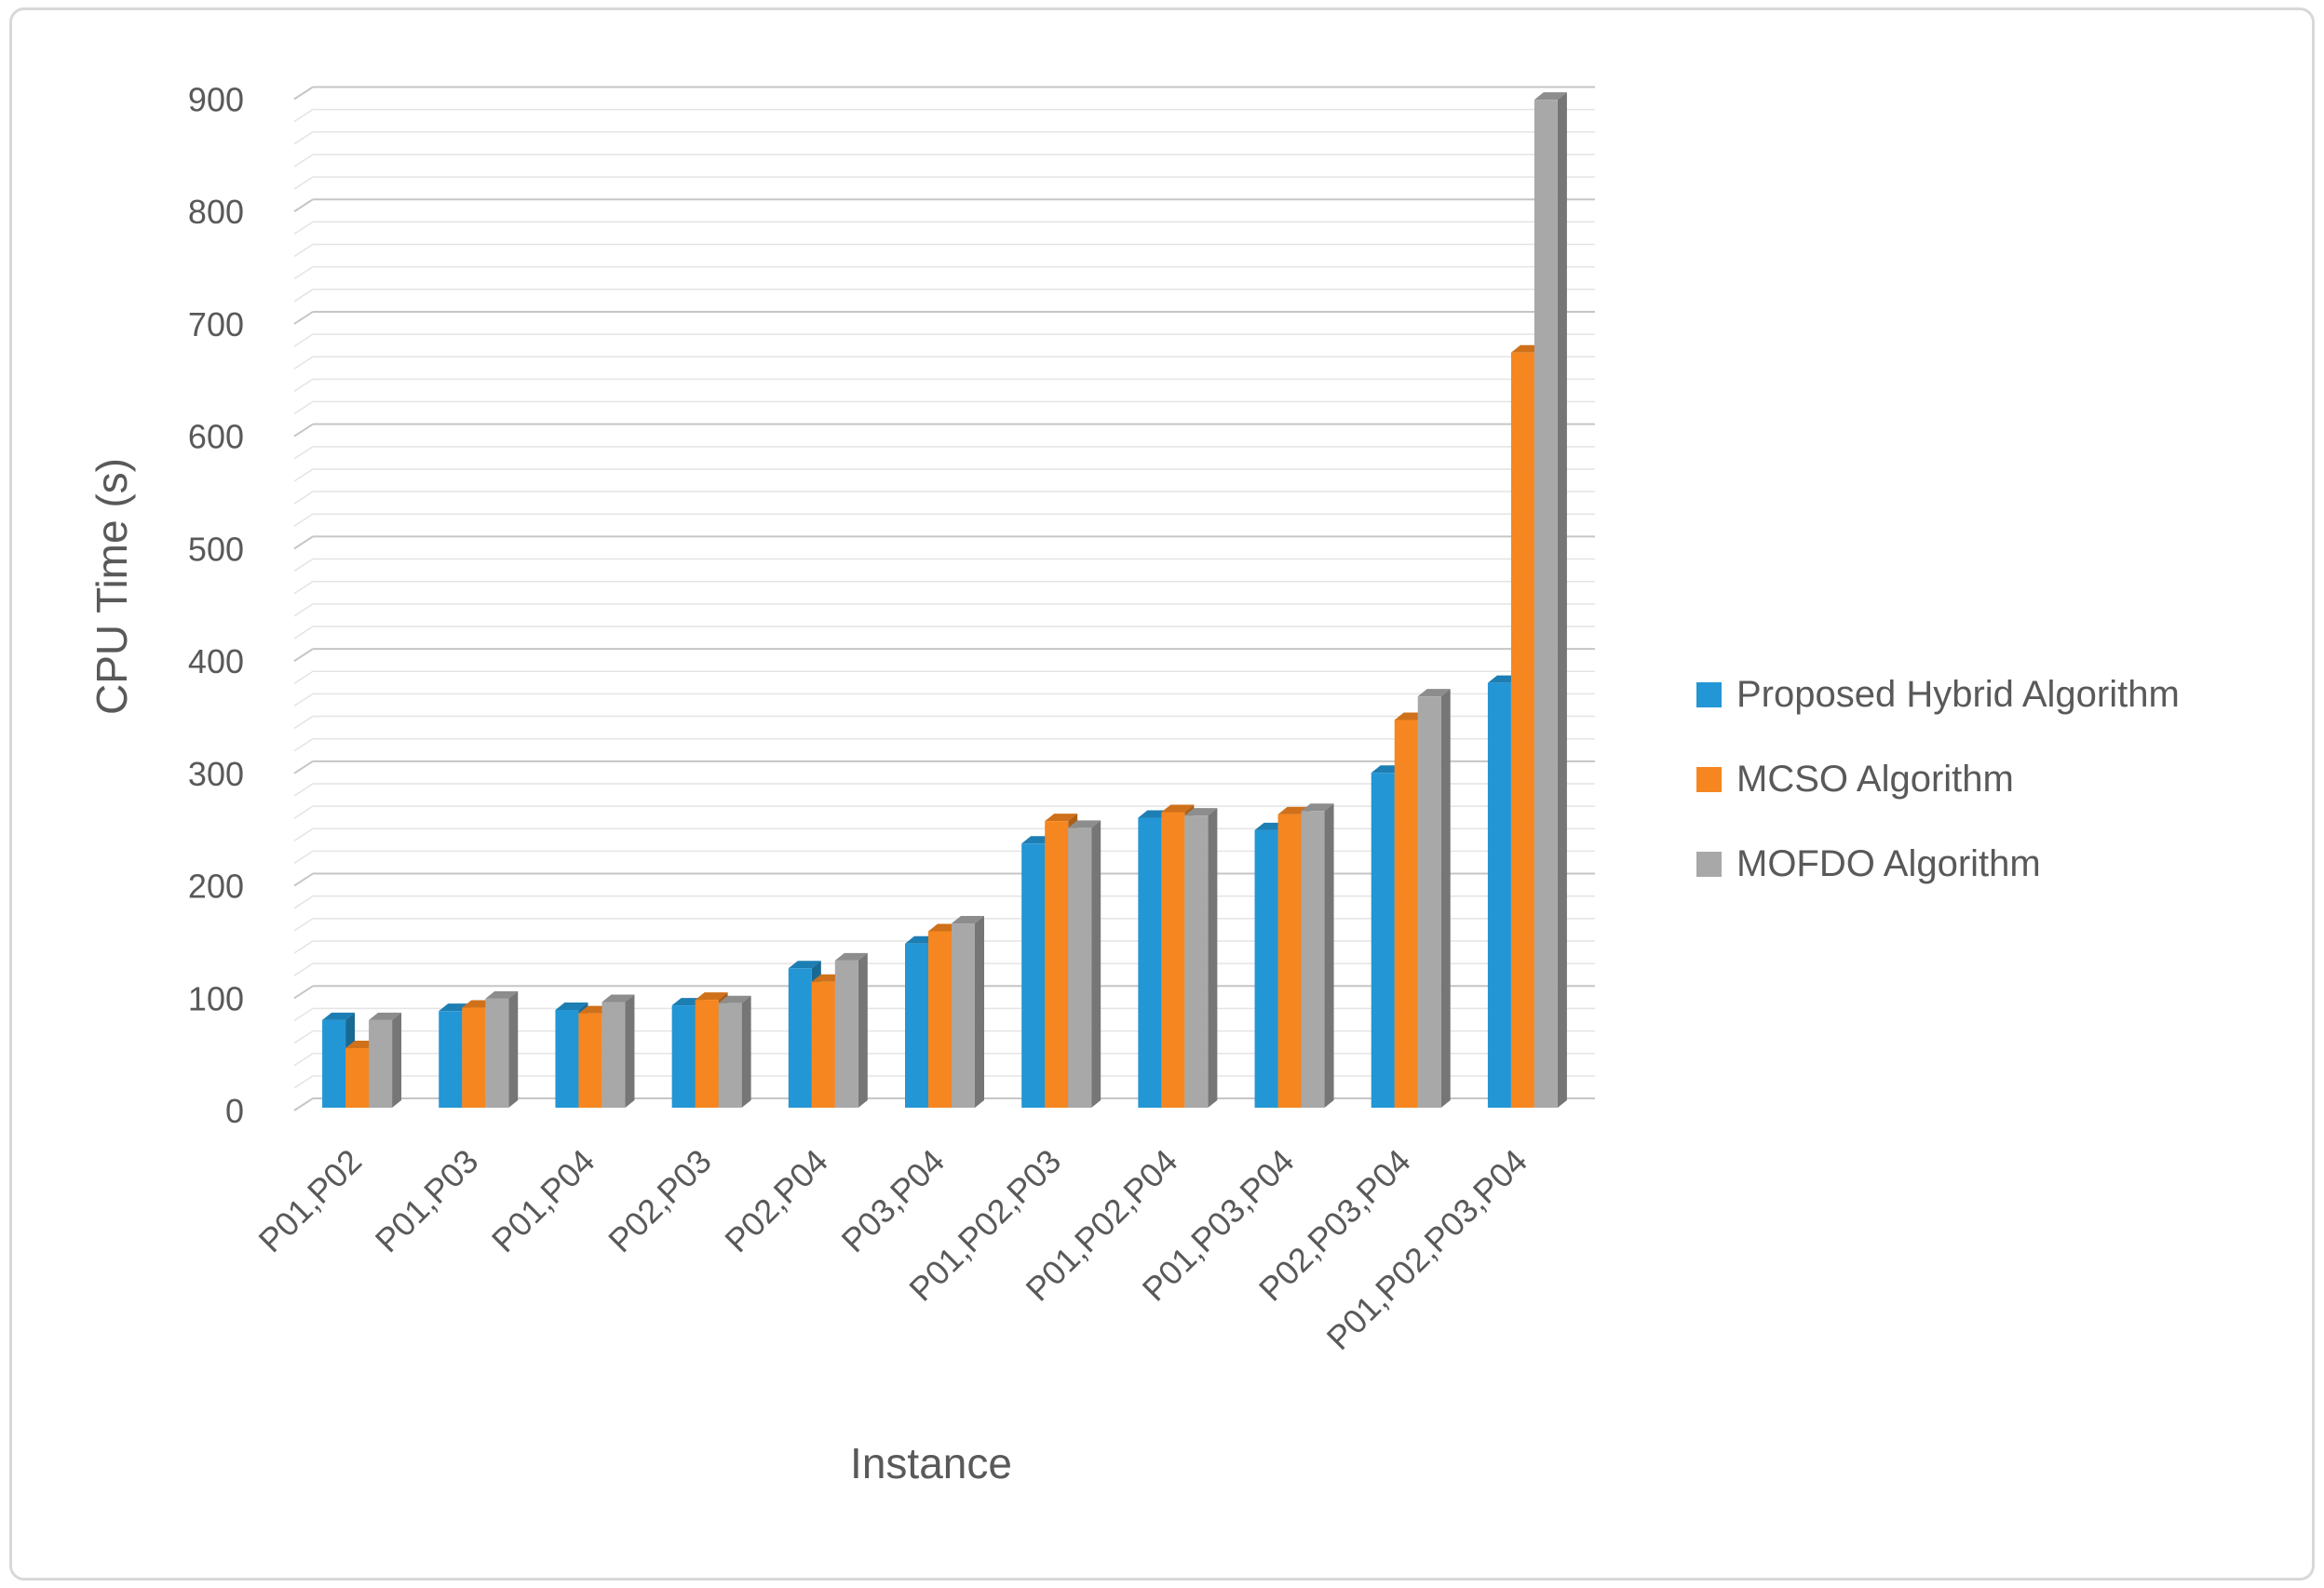  What do you see at coordinates (216, 887) in the screenshot?
I see `y-tick-label: 200` at bounding box center [216, 887].